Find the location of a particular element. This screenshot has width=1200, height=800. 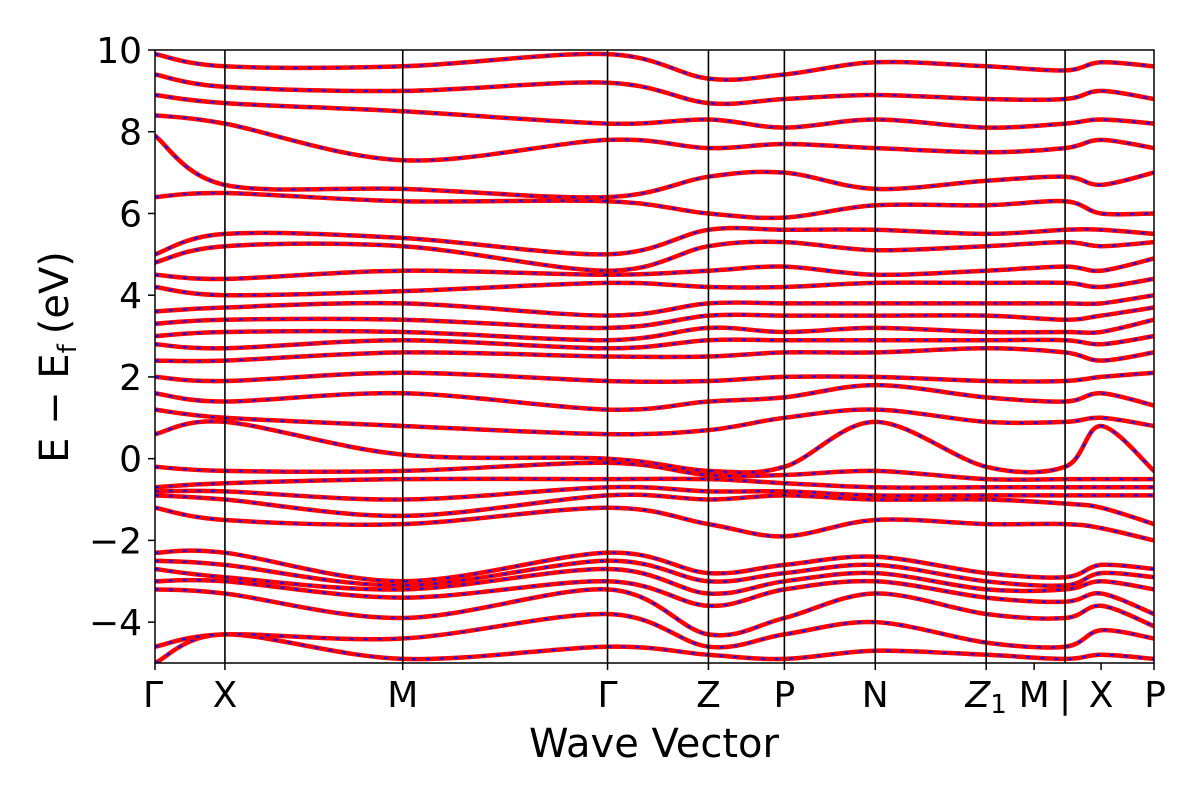

y-axis-title-main: E − E is located at coordinates (55, 408).